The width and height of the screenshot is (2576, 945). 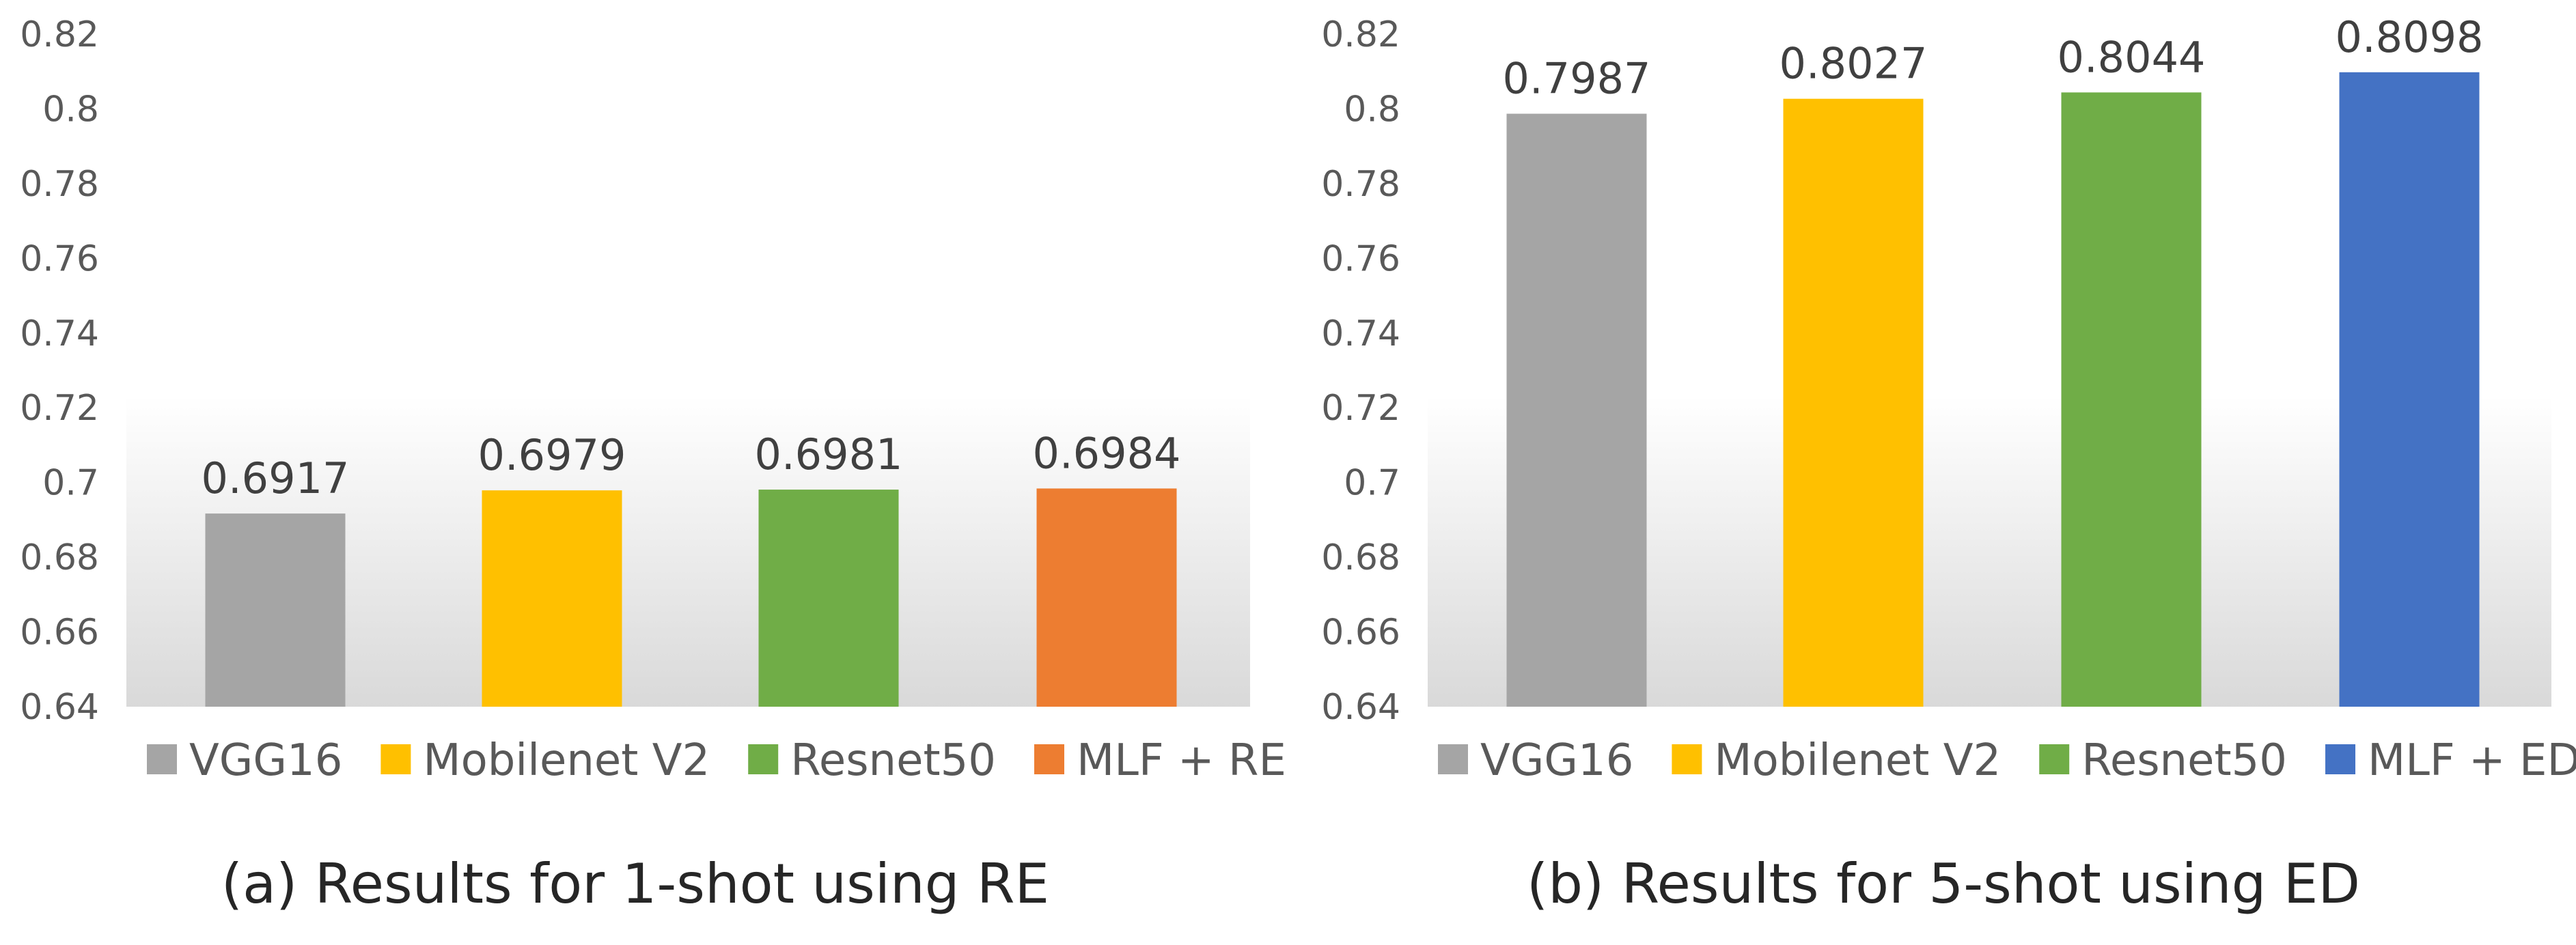 I want to click on bar-mlf-re, so click(x=1106, y=597).